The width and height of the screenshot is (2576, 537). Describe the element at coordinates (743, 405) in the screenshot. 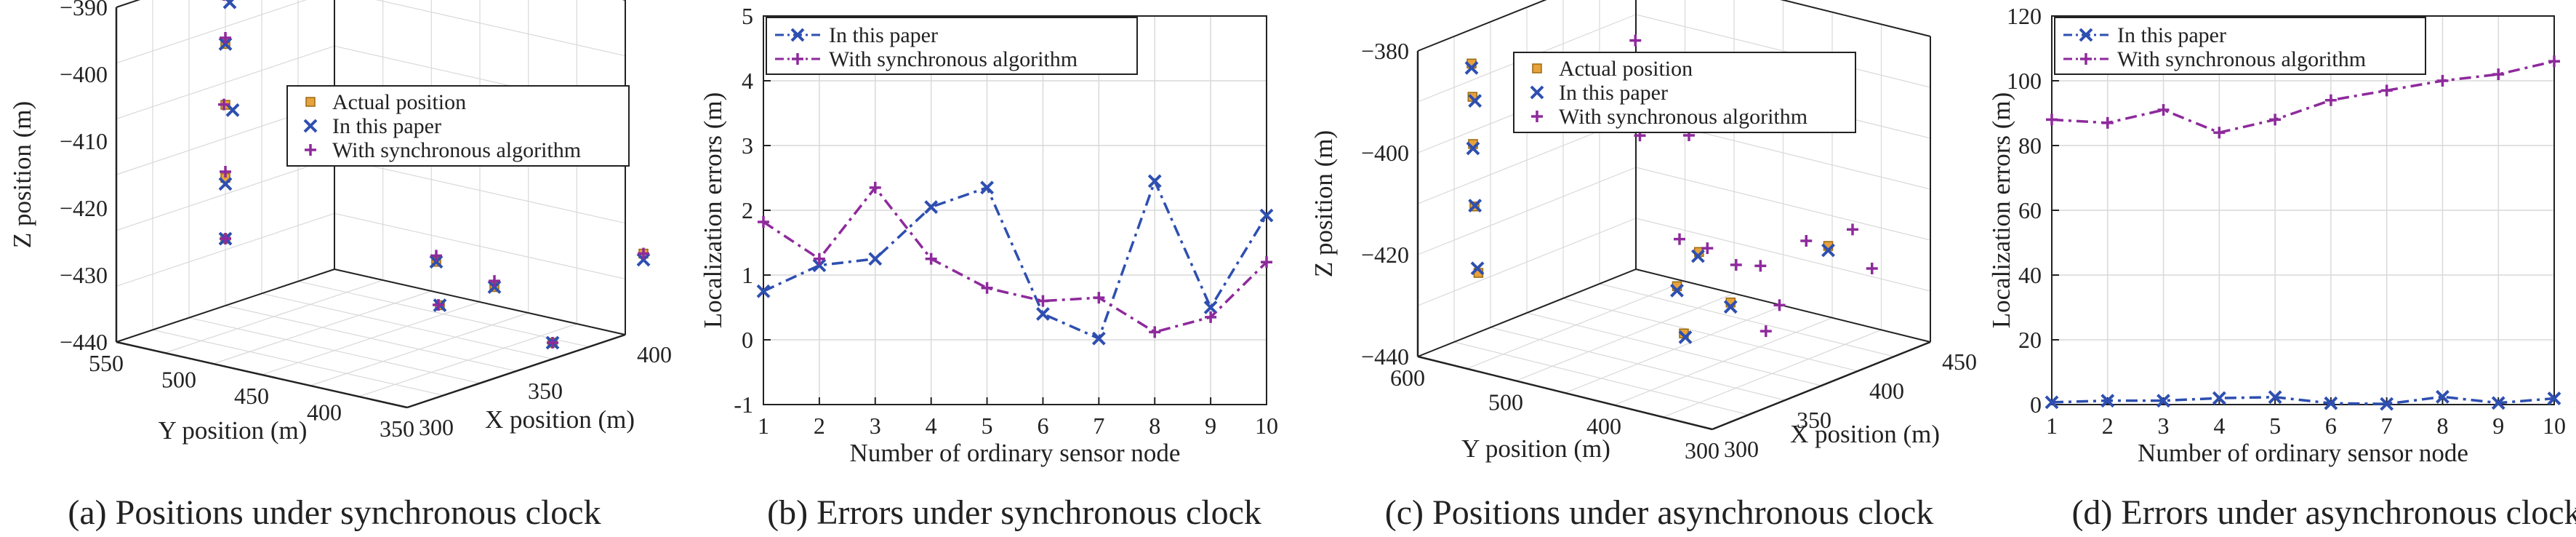

I see `y-tick-label: -1` at that location.